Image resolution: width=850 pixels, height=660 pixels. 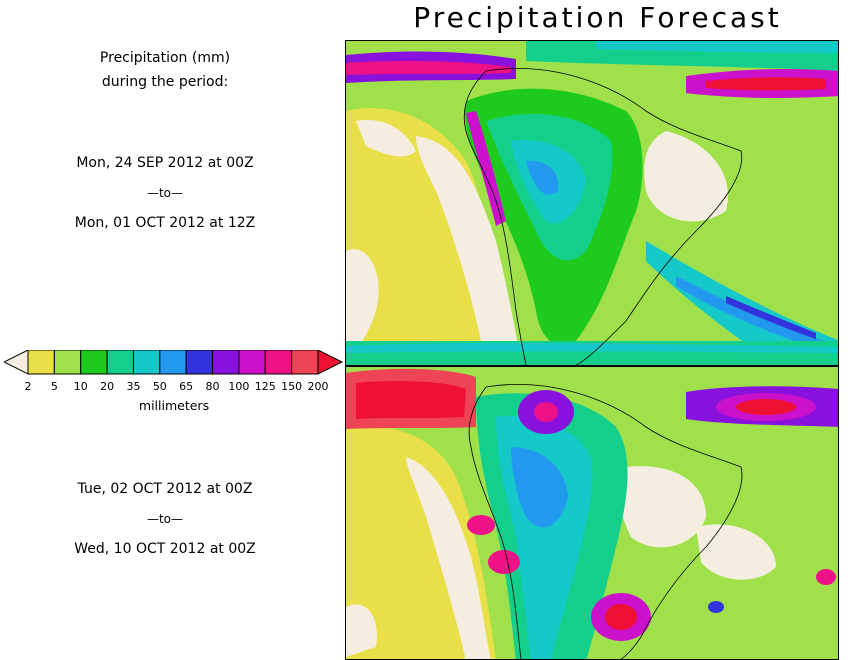 I want to click on legend-colorbar, so click(x=174, y=362).